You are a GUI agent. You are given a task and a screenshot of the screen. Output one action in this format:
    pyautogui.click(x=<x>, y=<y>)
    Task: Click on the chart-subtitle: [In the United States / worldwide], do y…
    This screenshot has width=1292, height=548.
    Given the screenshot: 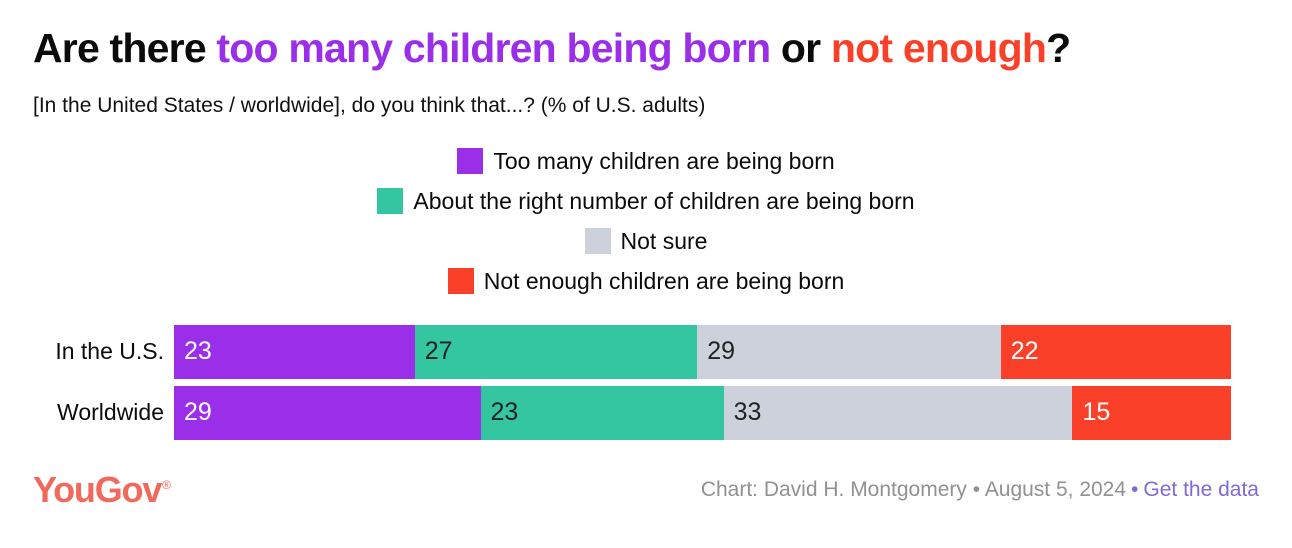 What is the action you would take?
    pyautogui.click(x=369, y=105)
    